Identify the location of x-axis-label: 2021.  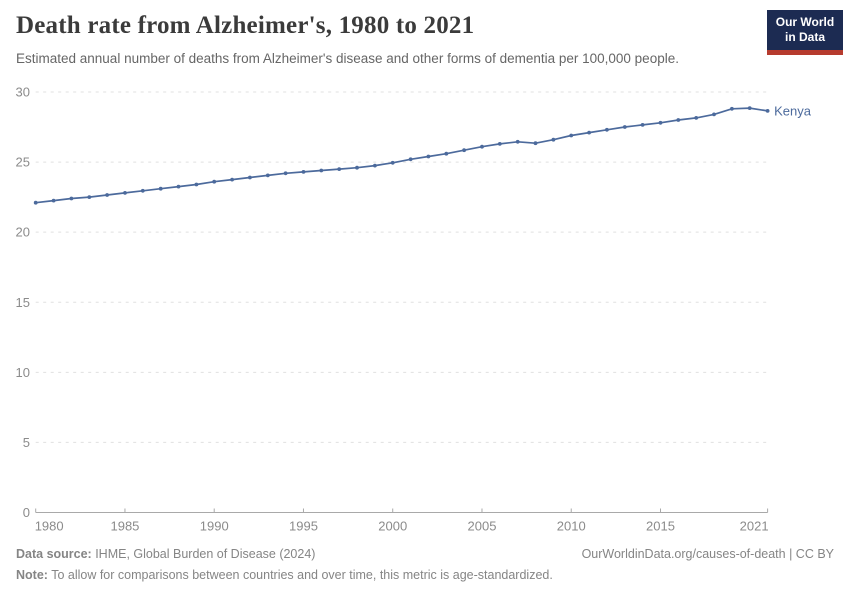
(754, 526).